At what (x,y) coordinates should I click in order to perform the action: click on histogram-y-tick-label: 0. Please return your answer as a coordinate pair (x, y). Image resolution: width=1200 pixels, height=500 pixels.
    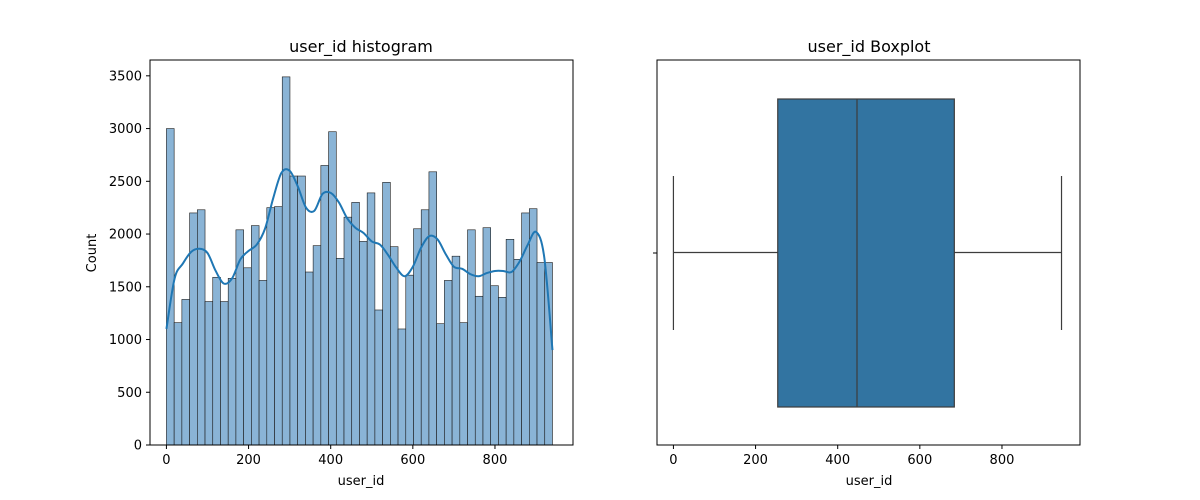
    Looking at the image, I should click on (138, 446).